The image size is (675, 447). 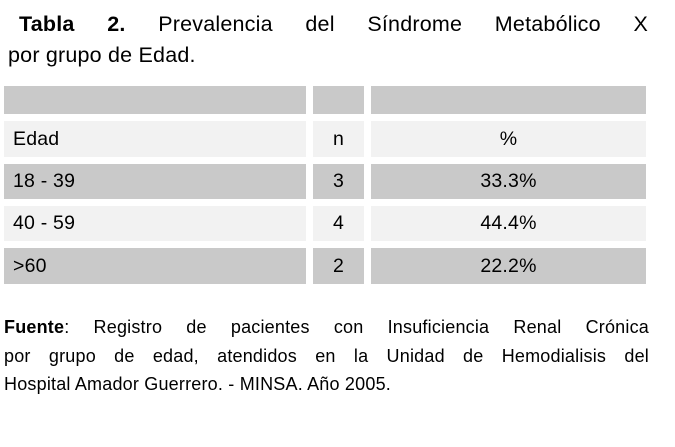 I want to click on header-band-cell-n, so click(x=338, y=100).